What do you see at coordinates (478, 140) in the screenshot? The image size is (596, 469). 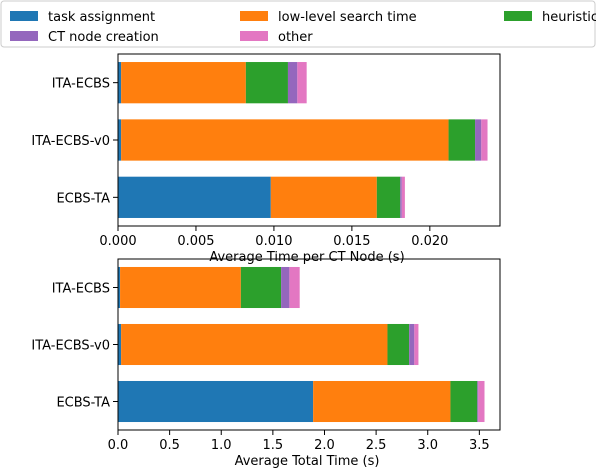 I see `per-node-bar-ita-ecbs-v0-ct-node-creation` at bounding box center [478, 140].